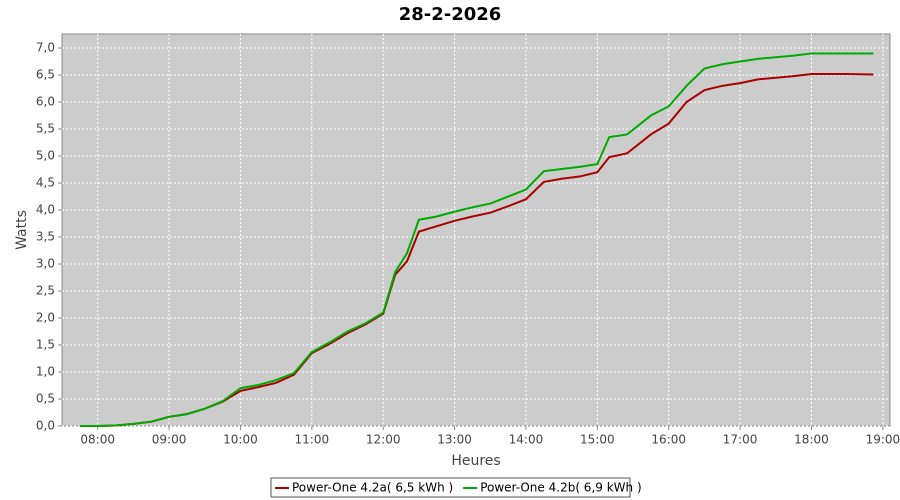 This screenshot has height=500, width=900. I want to click on y-tick-label: 5,5, so click(45, 129).